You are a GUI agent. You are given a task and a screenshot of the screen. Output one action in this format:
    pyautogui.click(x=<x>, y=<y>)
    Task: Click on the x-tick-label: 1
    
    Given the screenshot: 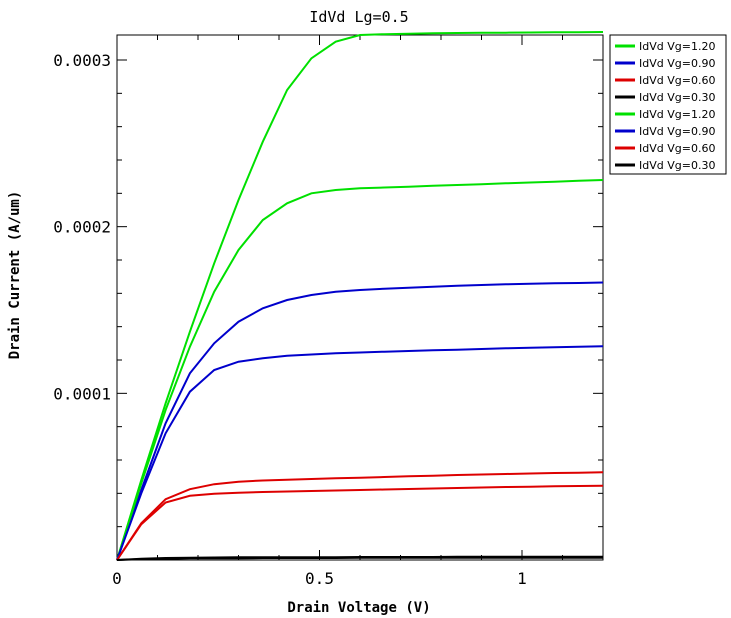 What is the action you would take?
    pyautogui.click(x=522, y=578)
    